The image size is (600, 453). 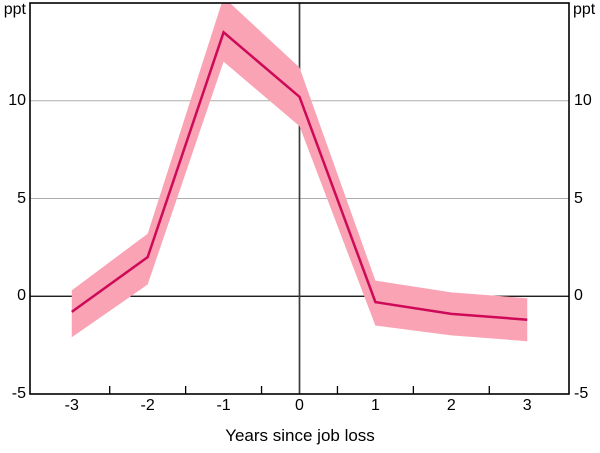 What do you see at coordinates (299, 405) in the screenshot?
I see `x-tick-label: 0` at bounding box center [299, 405].